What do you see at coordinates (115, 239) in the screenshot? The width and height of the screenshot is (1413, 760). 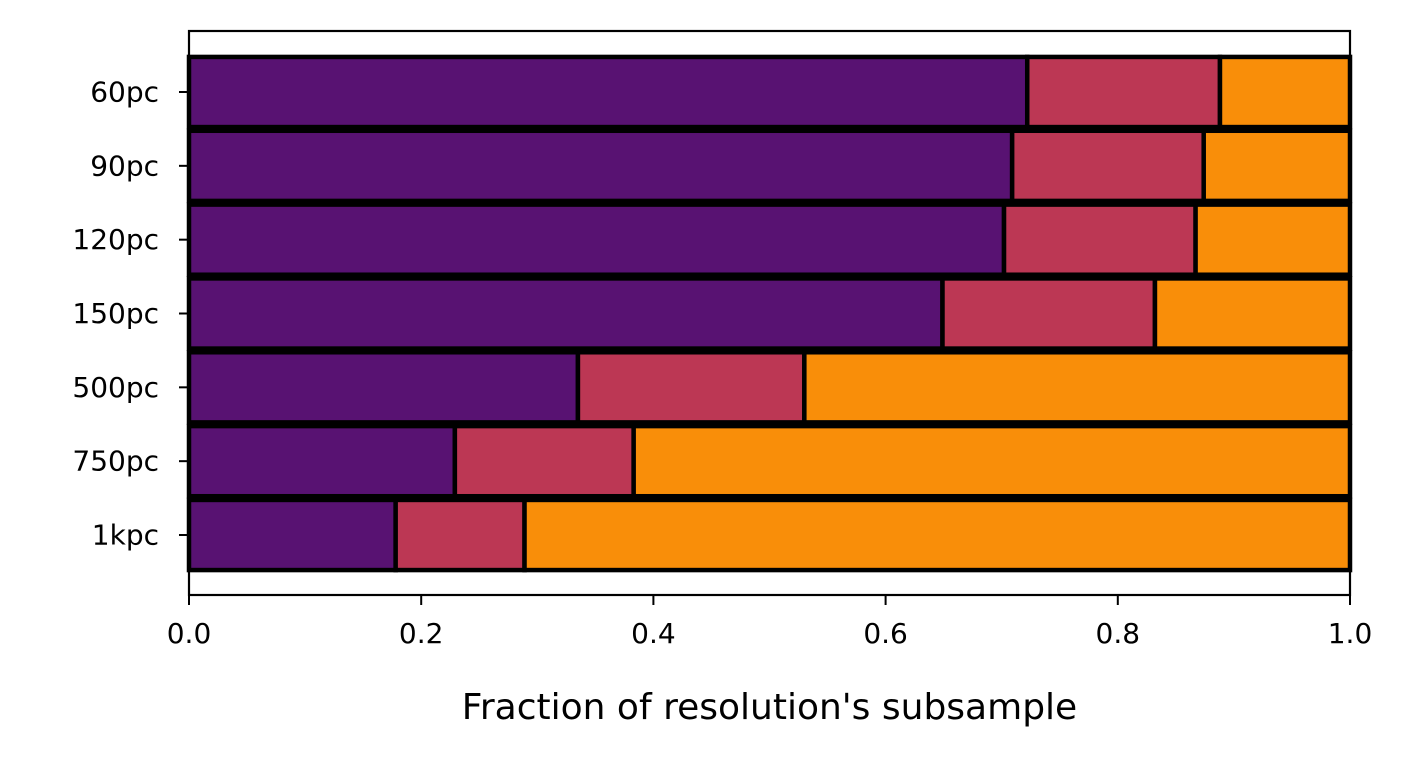 I see `y-tick-label: 120pc` at bounding box center [115, 239].